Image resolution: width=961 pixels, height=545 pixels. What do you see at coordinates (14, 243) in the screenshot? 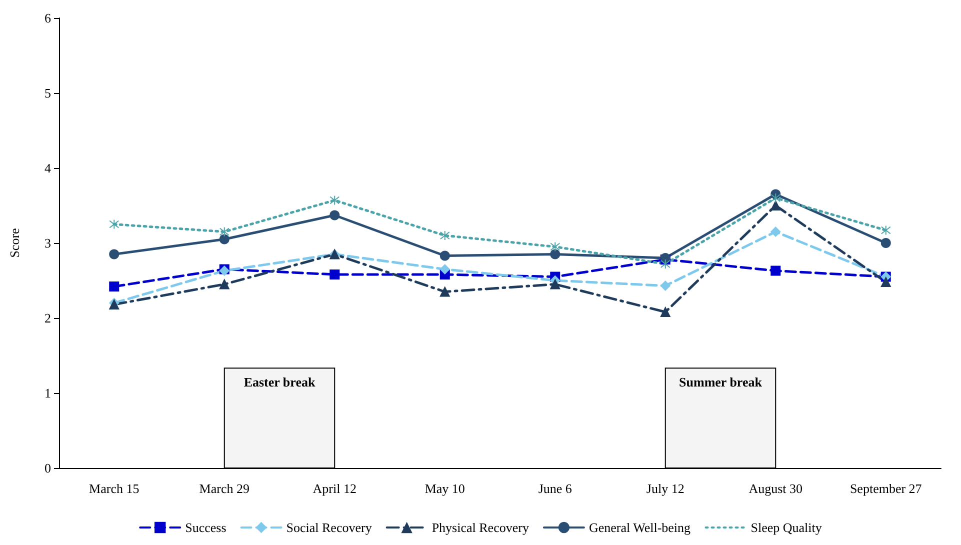
I see `y-axis-title: Score` at bounding box center [14, 243].